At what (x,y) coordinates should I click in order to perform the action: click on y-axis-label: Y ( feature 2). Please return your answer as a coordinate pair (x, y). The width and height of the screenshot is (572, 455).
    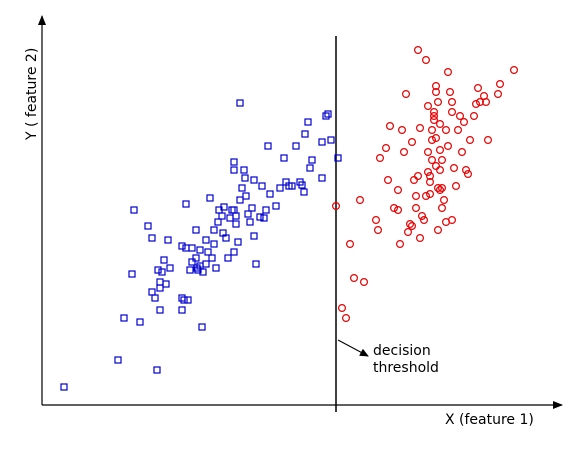
    Looking at the image, I should click on (32, 94).